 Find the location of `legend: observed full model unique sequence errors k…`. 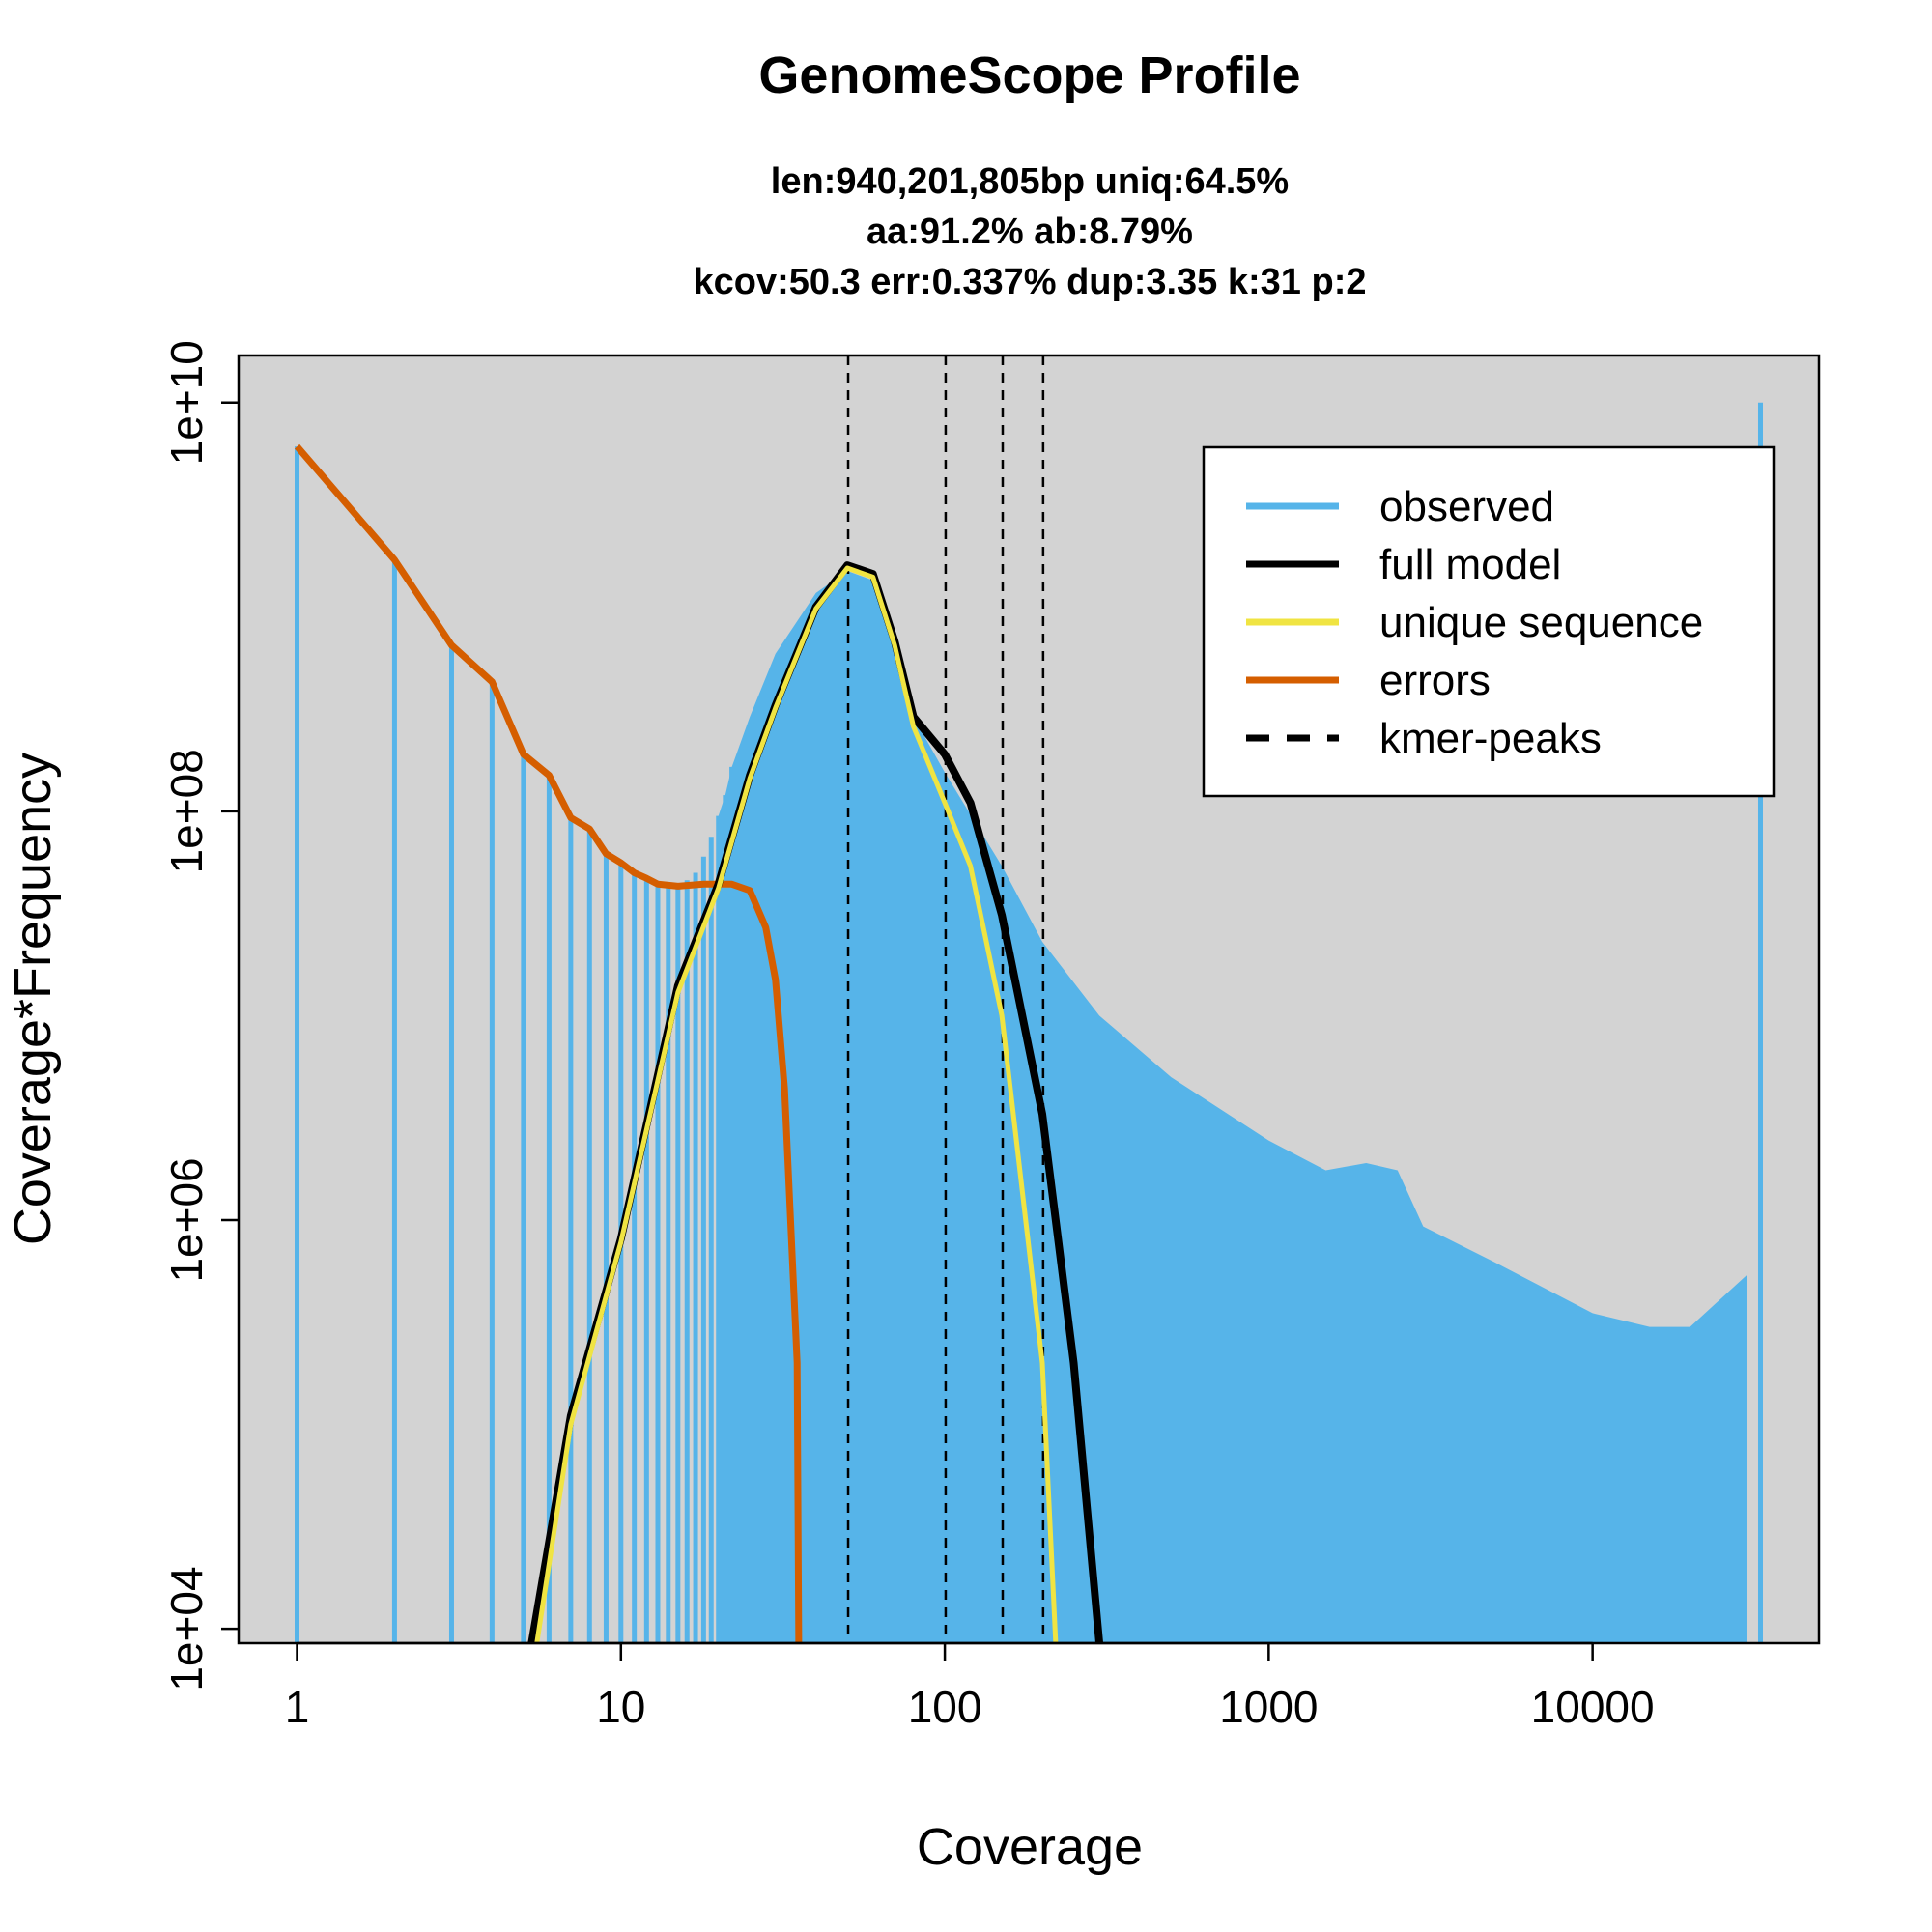

legend: observed full model unique sequence errors k… is located at coordinates (1489, 621).